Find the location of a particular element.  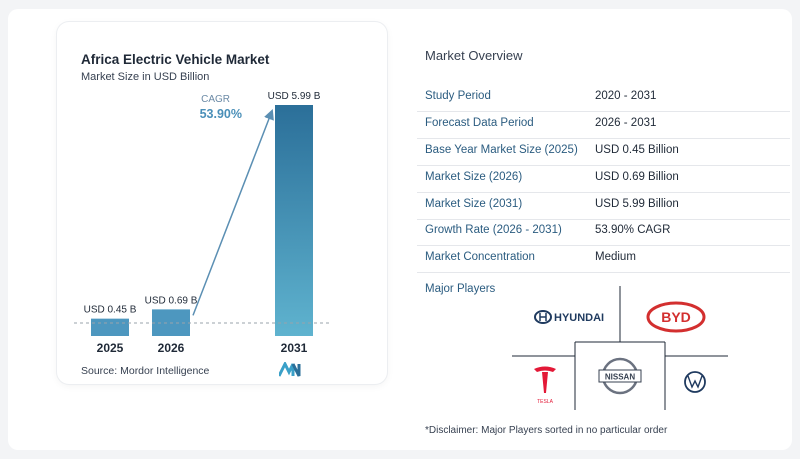

overview-row: Forecast Data Period 2026 - 2031 is located at coordinates (603, 125).